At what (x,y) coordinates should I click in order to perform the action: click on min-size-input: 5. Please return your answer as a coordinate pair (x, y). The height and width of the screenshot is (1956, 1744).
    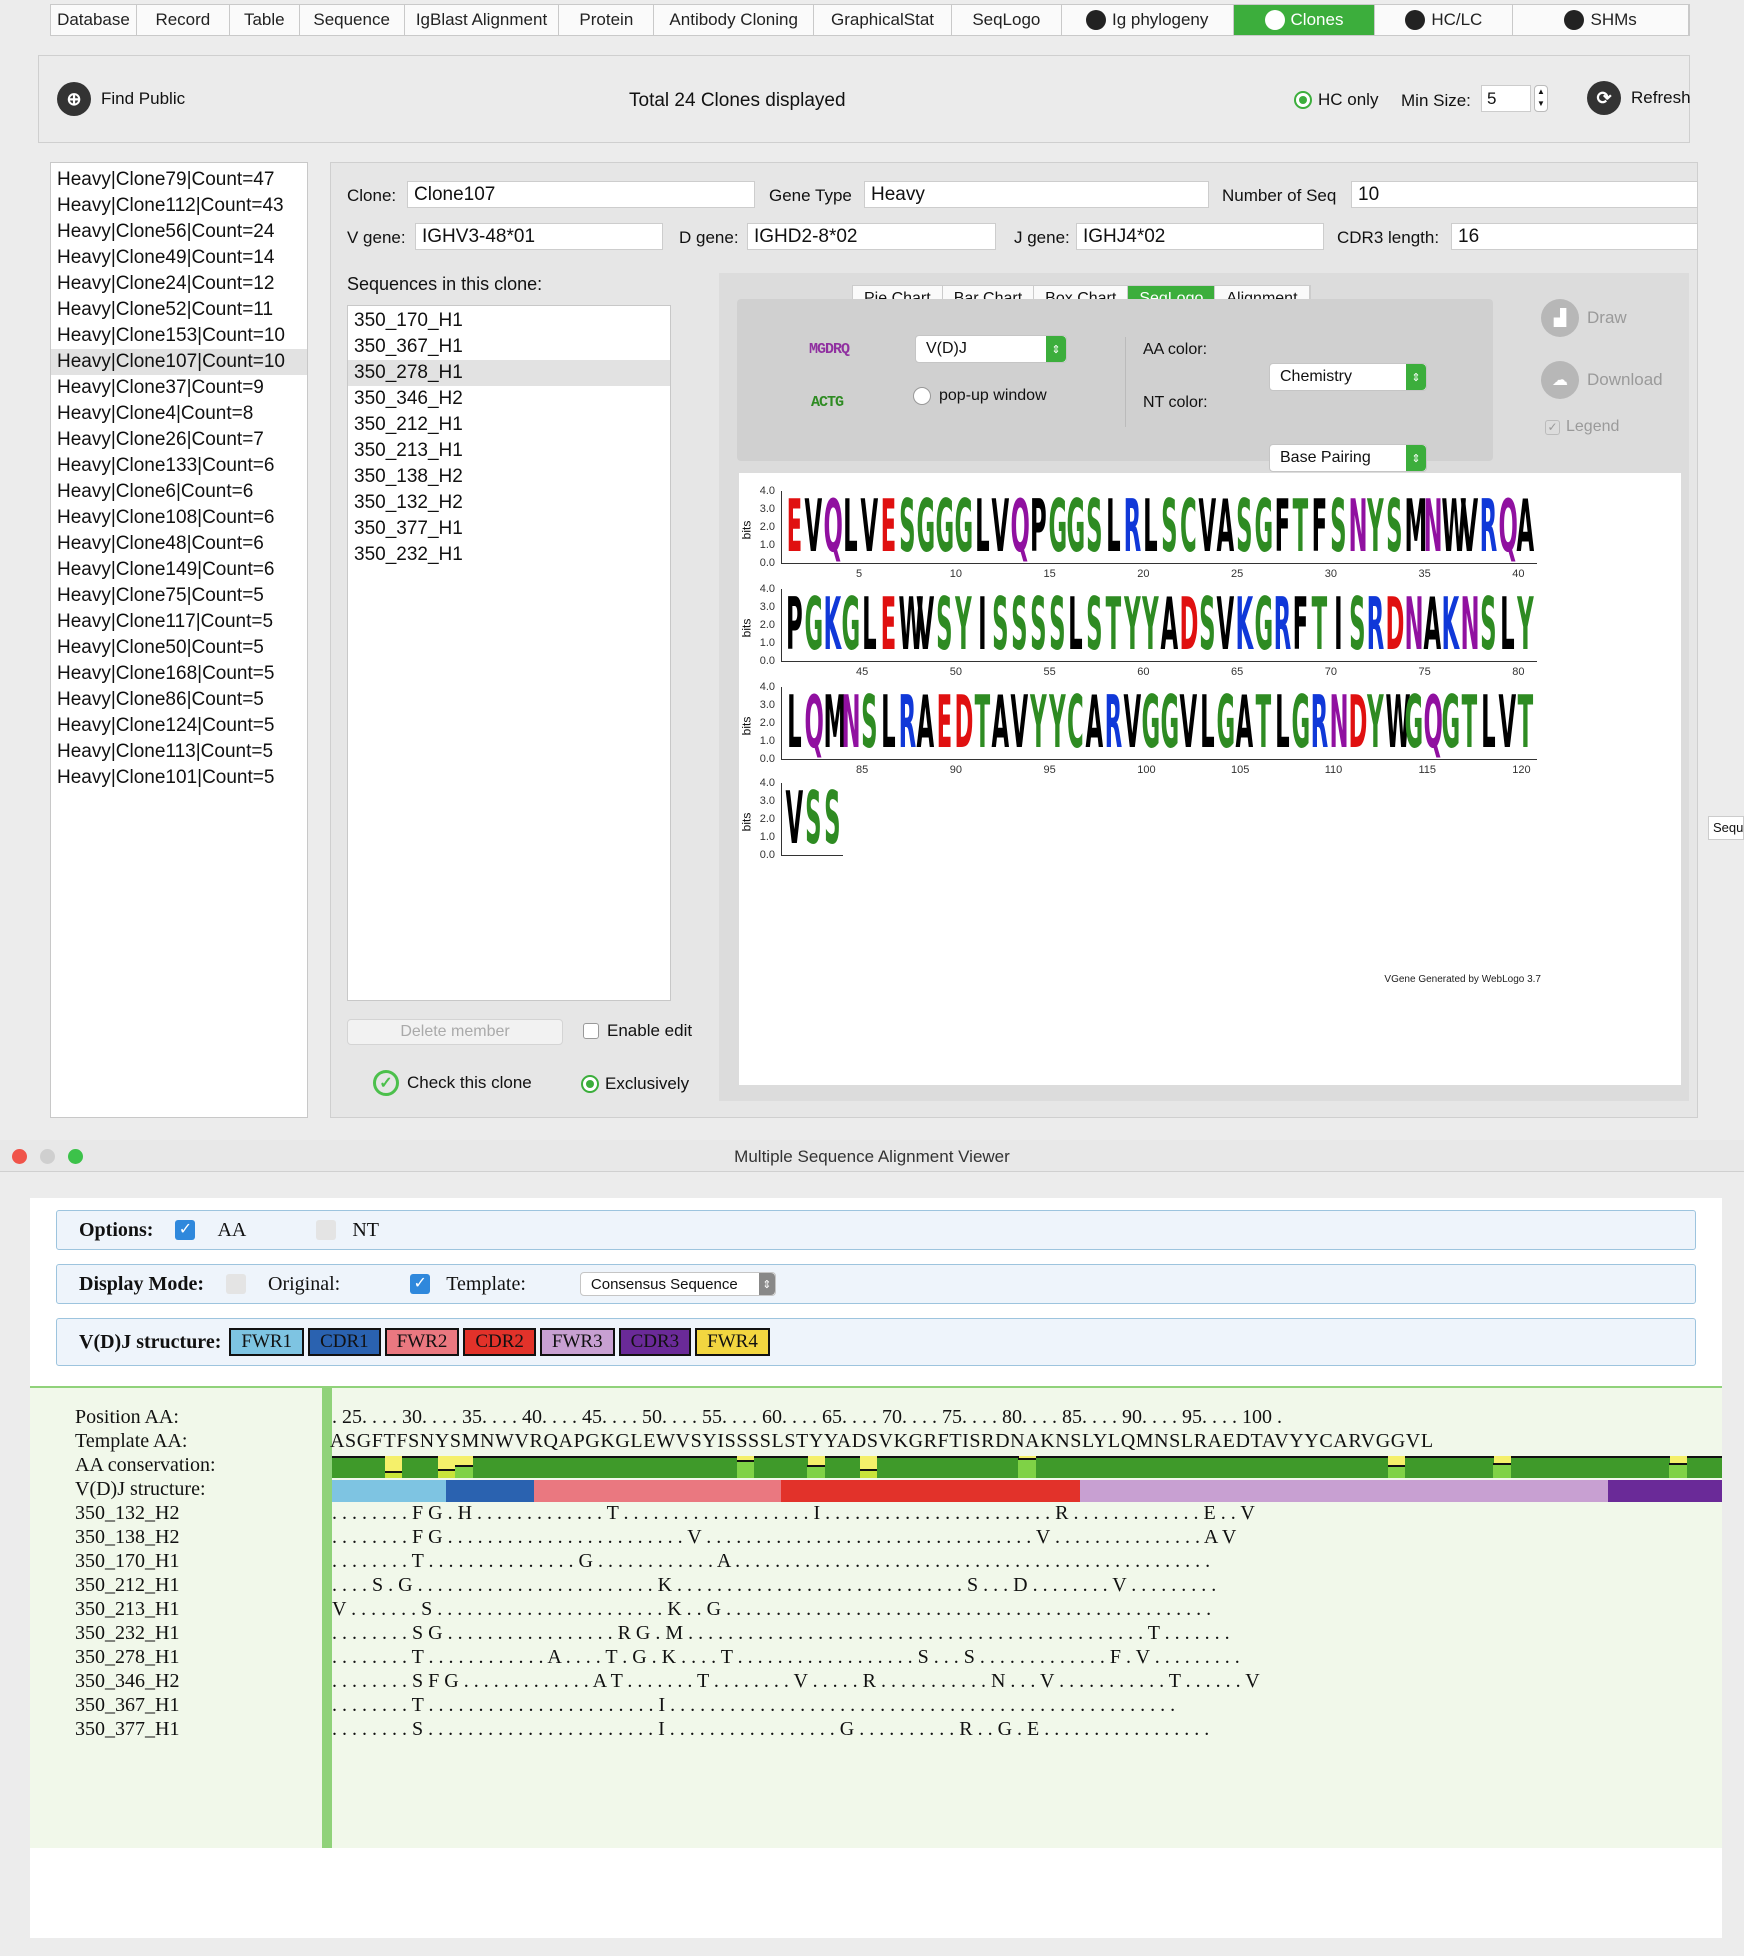
    Looking at the image, I should click on (1506, 98).